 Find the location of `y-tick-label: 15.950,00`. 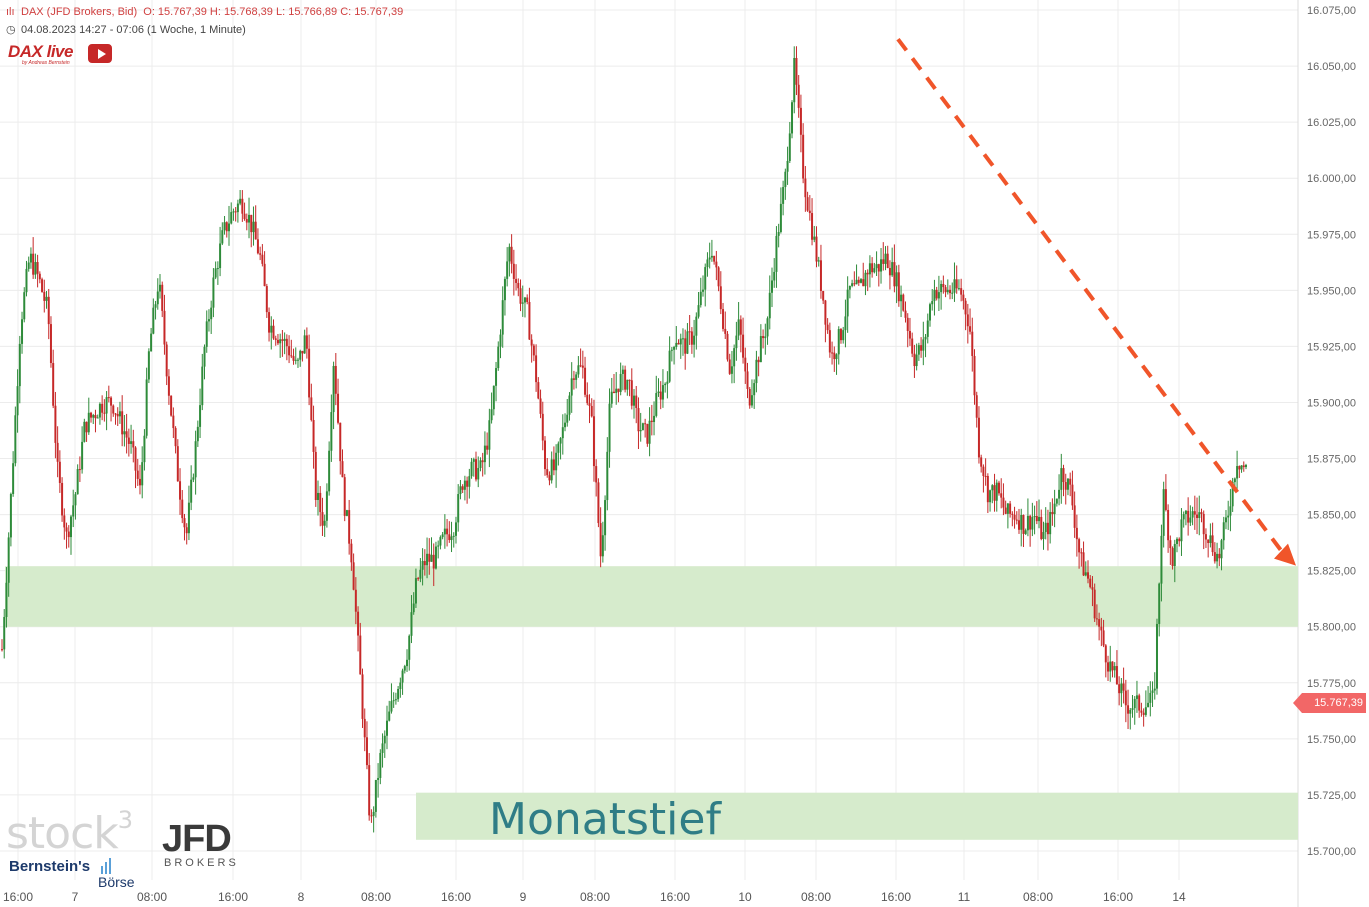

y-tick-label: 15.950,00 is located at coordinates (1331, 291).